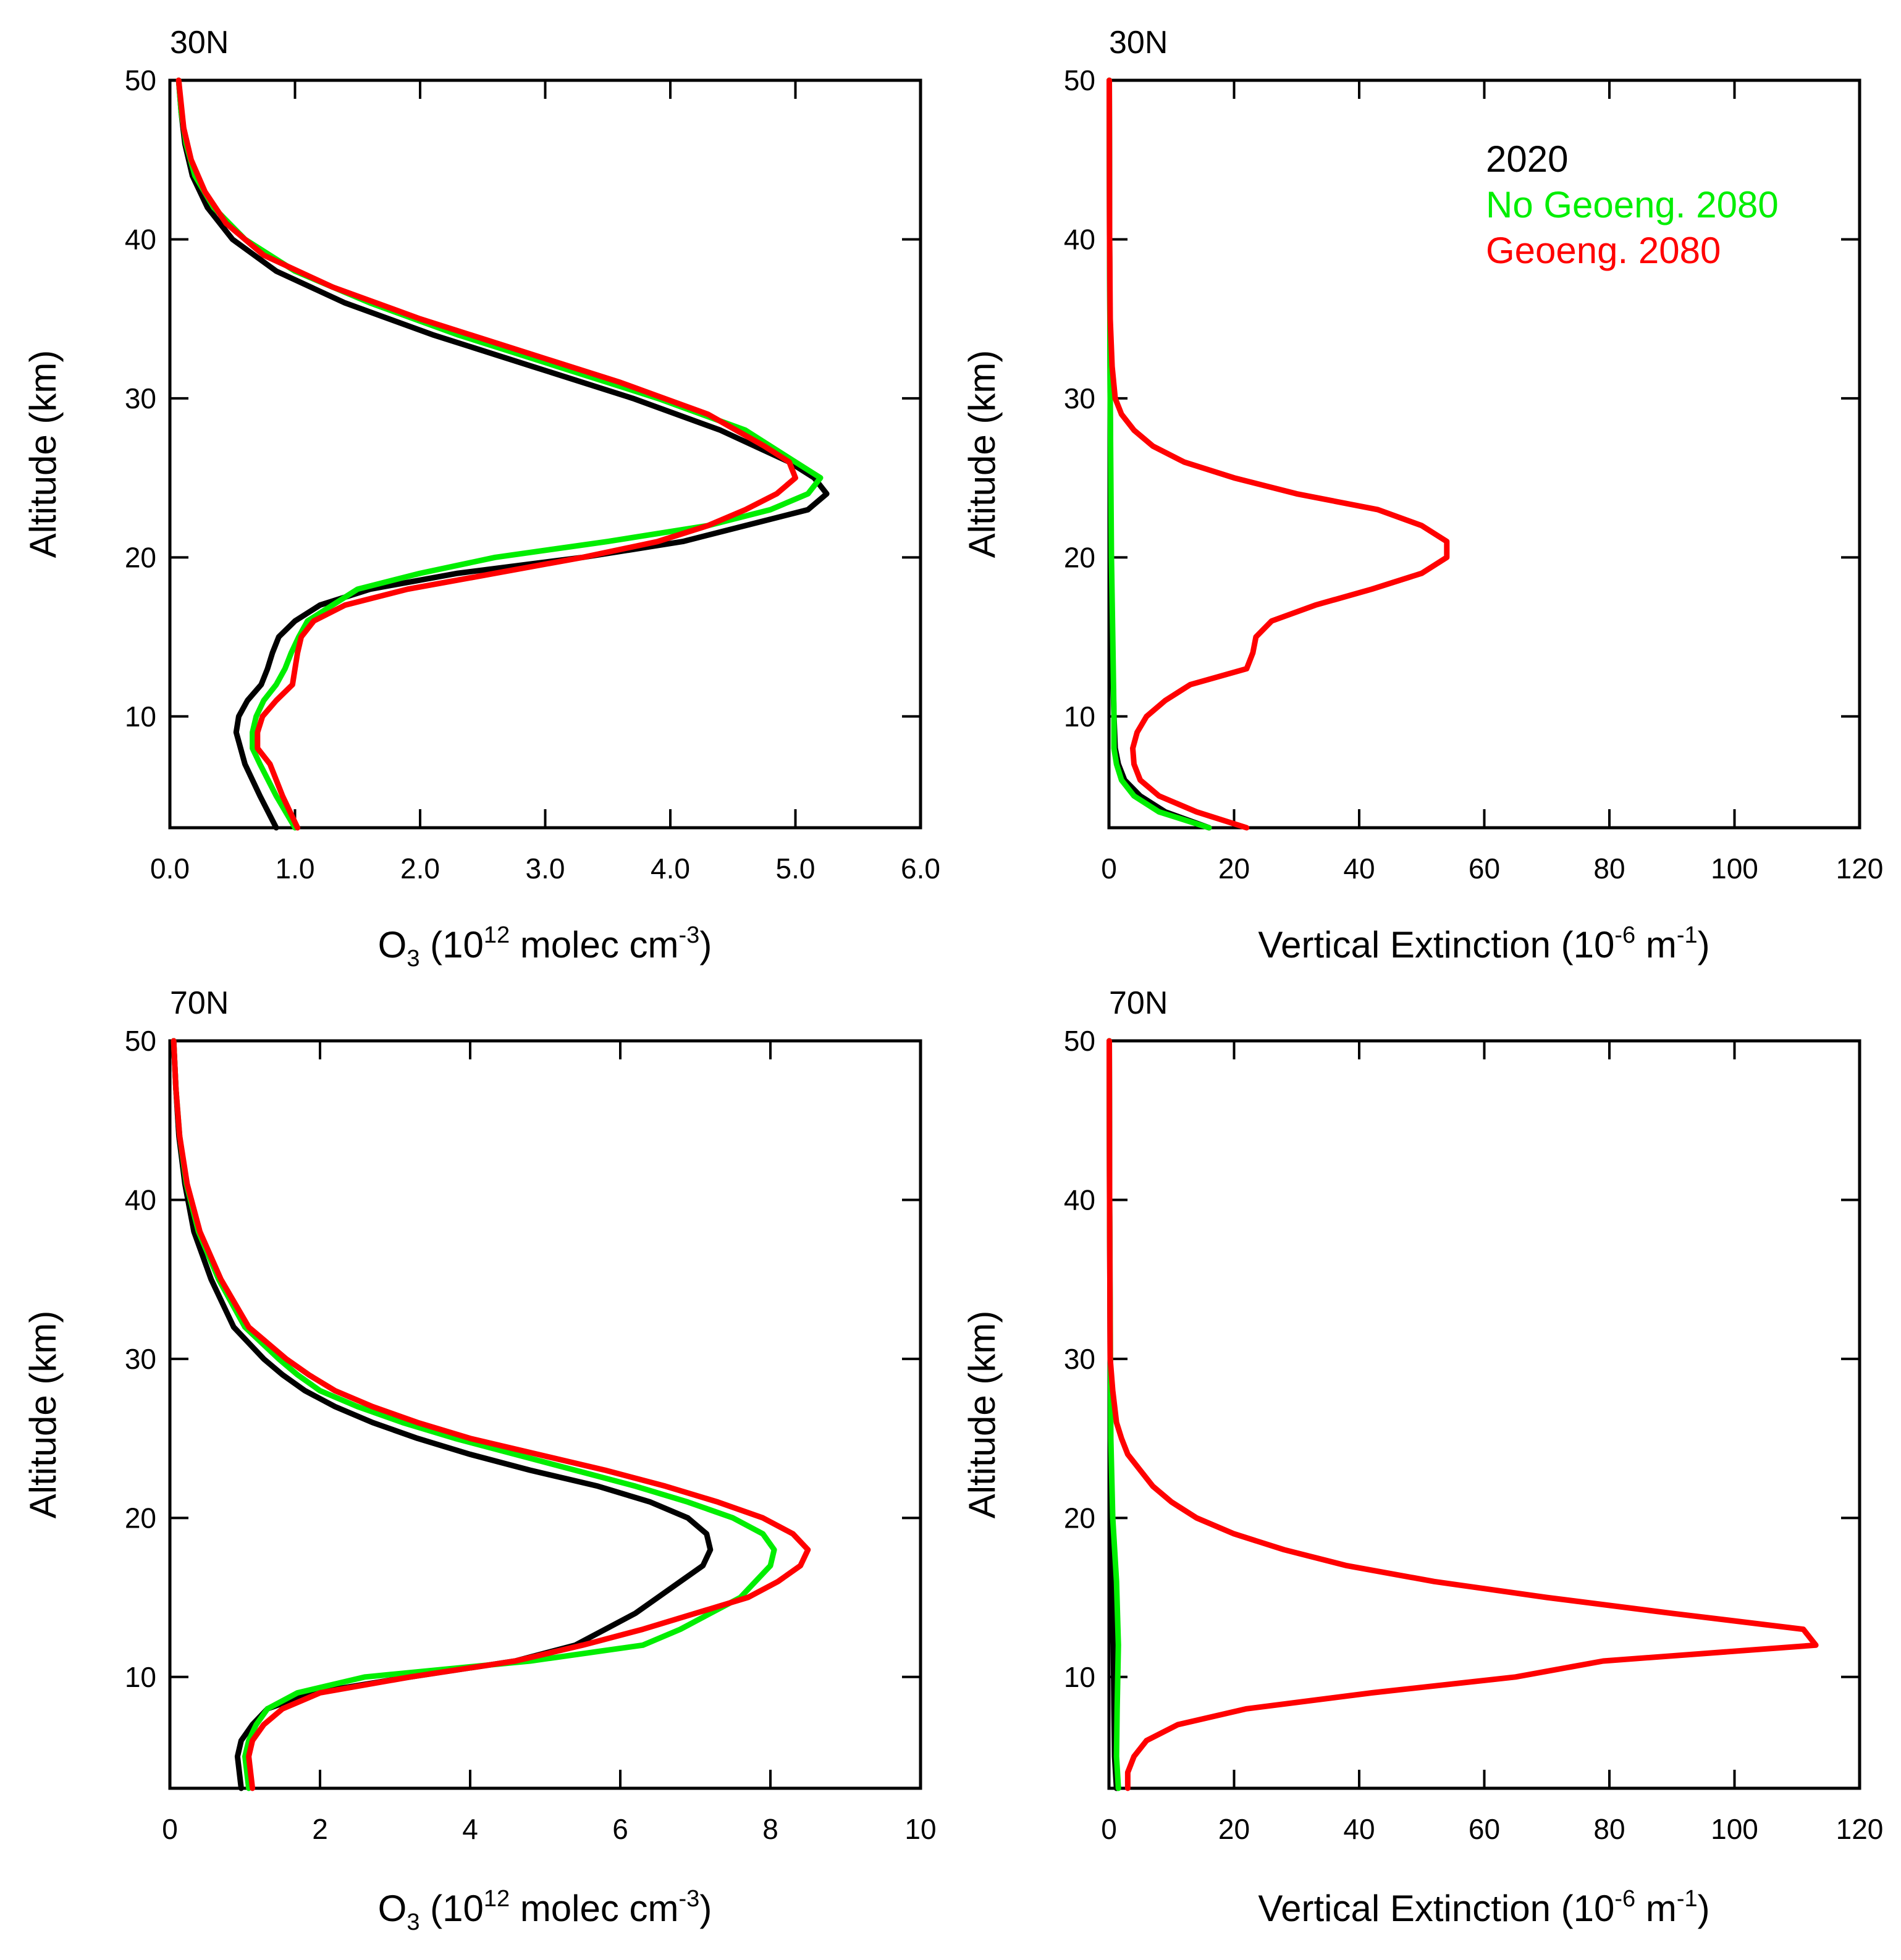  Describe the element at coordinates (920, 868) in the screenshot. I see `x-tick-label: 6.0` at that location.